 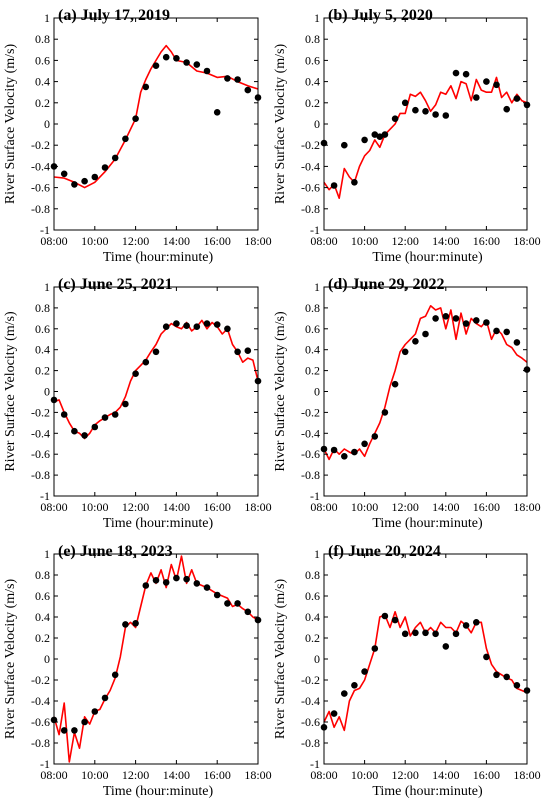 What do you see at coordinates (115, 284) in the screenshot?
I see `panel-title: (c) June 25, 2021` at bounding box center [115, 284].